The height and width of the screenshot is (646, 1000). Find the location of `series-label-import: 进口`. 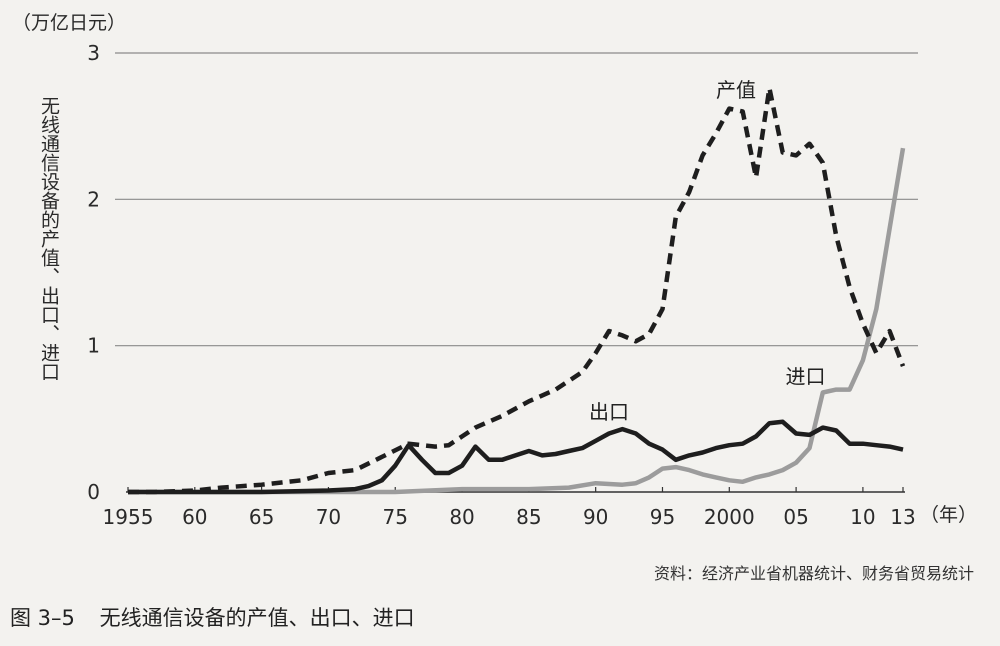

series-label-import: 进口 is located at coordinates (805, 377).